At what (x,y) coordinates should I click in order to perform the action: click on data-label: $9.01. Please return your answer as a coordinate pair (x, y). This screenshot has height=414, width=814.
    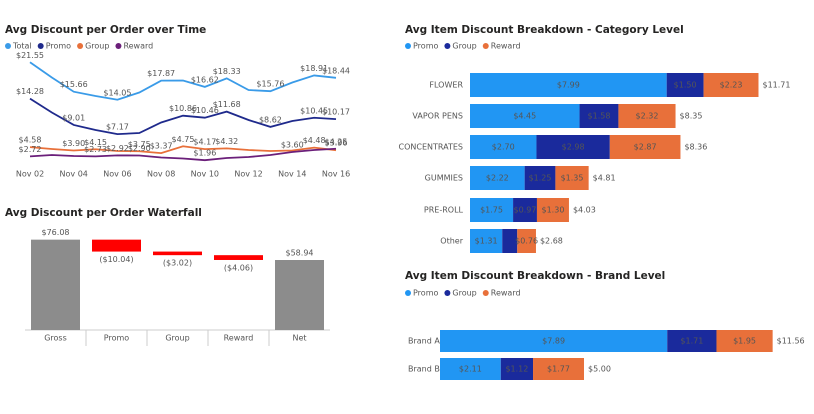
    Looking at the image, I should click on (73, 117).